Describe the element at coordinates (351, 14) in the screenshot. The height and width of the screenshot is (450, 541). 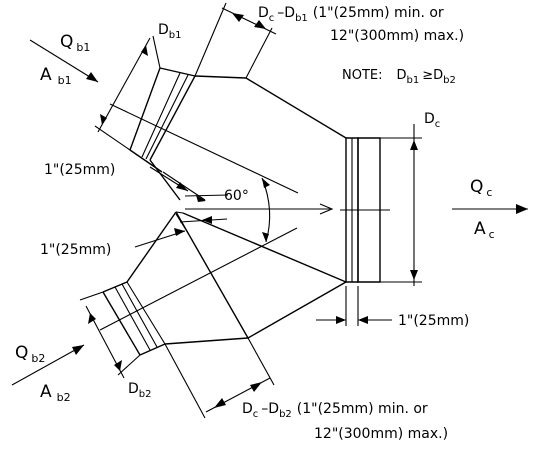
I see `label-length-b1-line1: Dc –Db1 (1"(25mm) min. or` at that location.